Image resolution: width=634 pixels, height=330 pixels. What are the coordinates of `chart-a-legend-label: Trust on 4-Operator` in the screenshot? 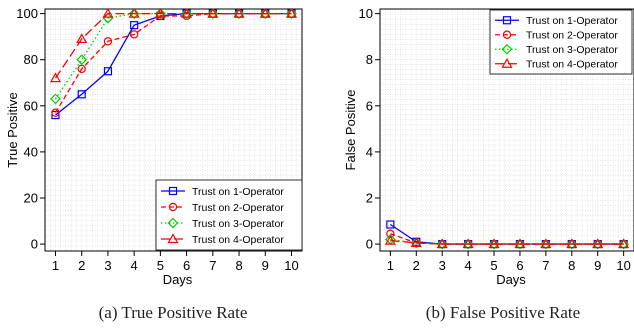 It's located at (238, 240).